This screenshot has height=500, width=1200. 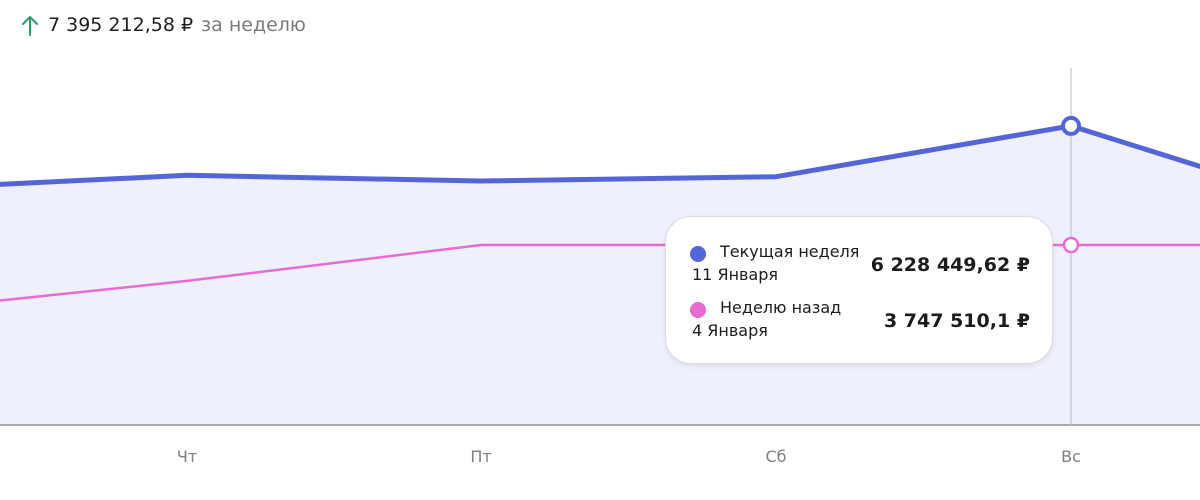 What do you see at coordinates (775, 456) in the screenshot?
I see `x-tick-label: Сб` at bounding box center [775, 456].